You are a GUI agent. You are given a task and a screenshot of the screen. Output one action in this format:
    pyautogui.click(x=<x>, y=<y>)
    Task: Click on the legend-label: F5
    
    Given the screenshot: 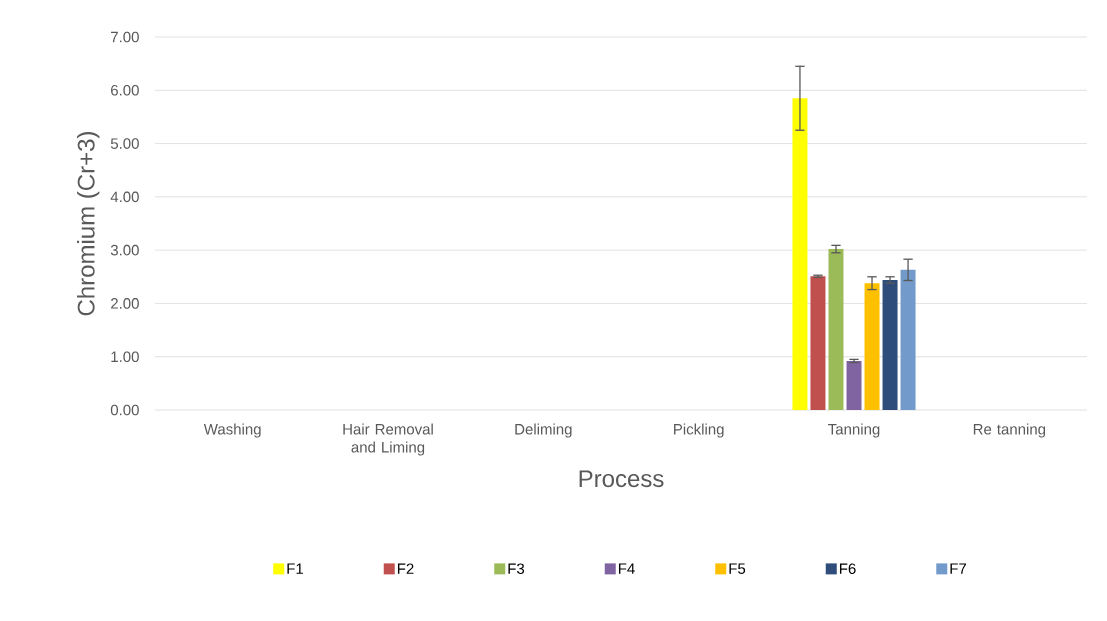 What is the action you would take?
    pyautogui.click(x=737, y=568)
    